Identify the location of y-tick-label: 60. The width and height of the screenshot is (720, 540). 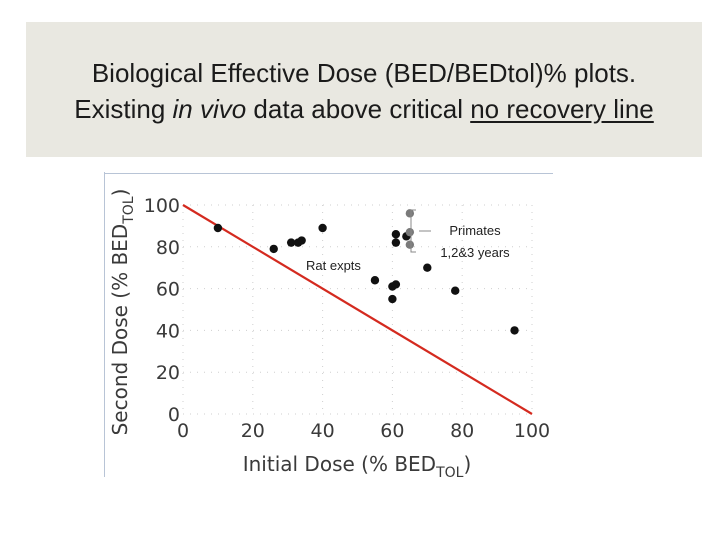
(168, 290).